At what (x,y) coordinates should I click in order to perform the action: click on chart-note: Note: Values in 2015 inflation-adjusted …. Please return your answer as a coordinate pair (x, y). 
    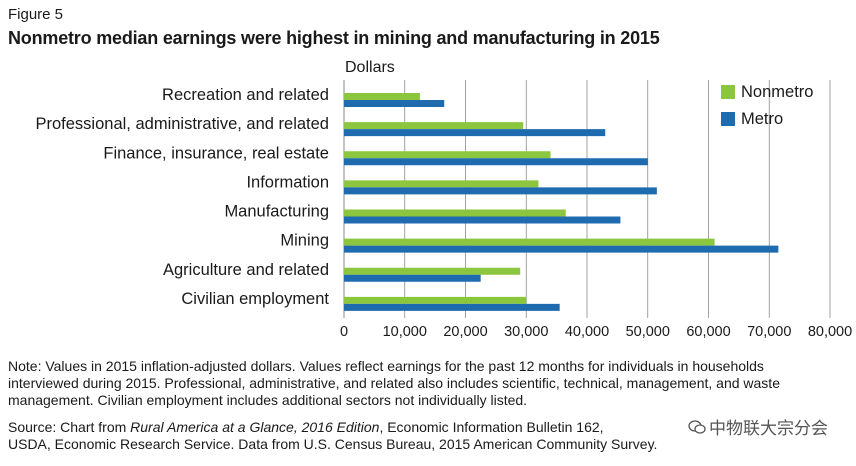
    Looking at the image, I should click on (394, 383).